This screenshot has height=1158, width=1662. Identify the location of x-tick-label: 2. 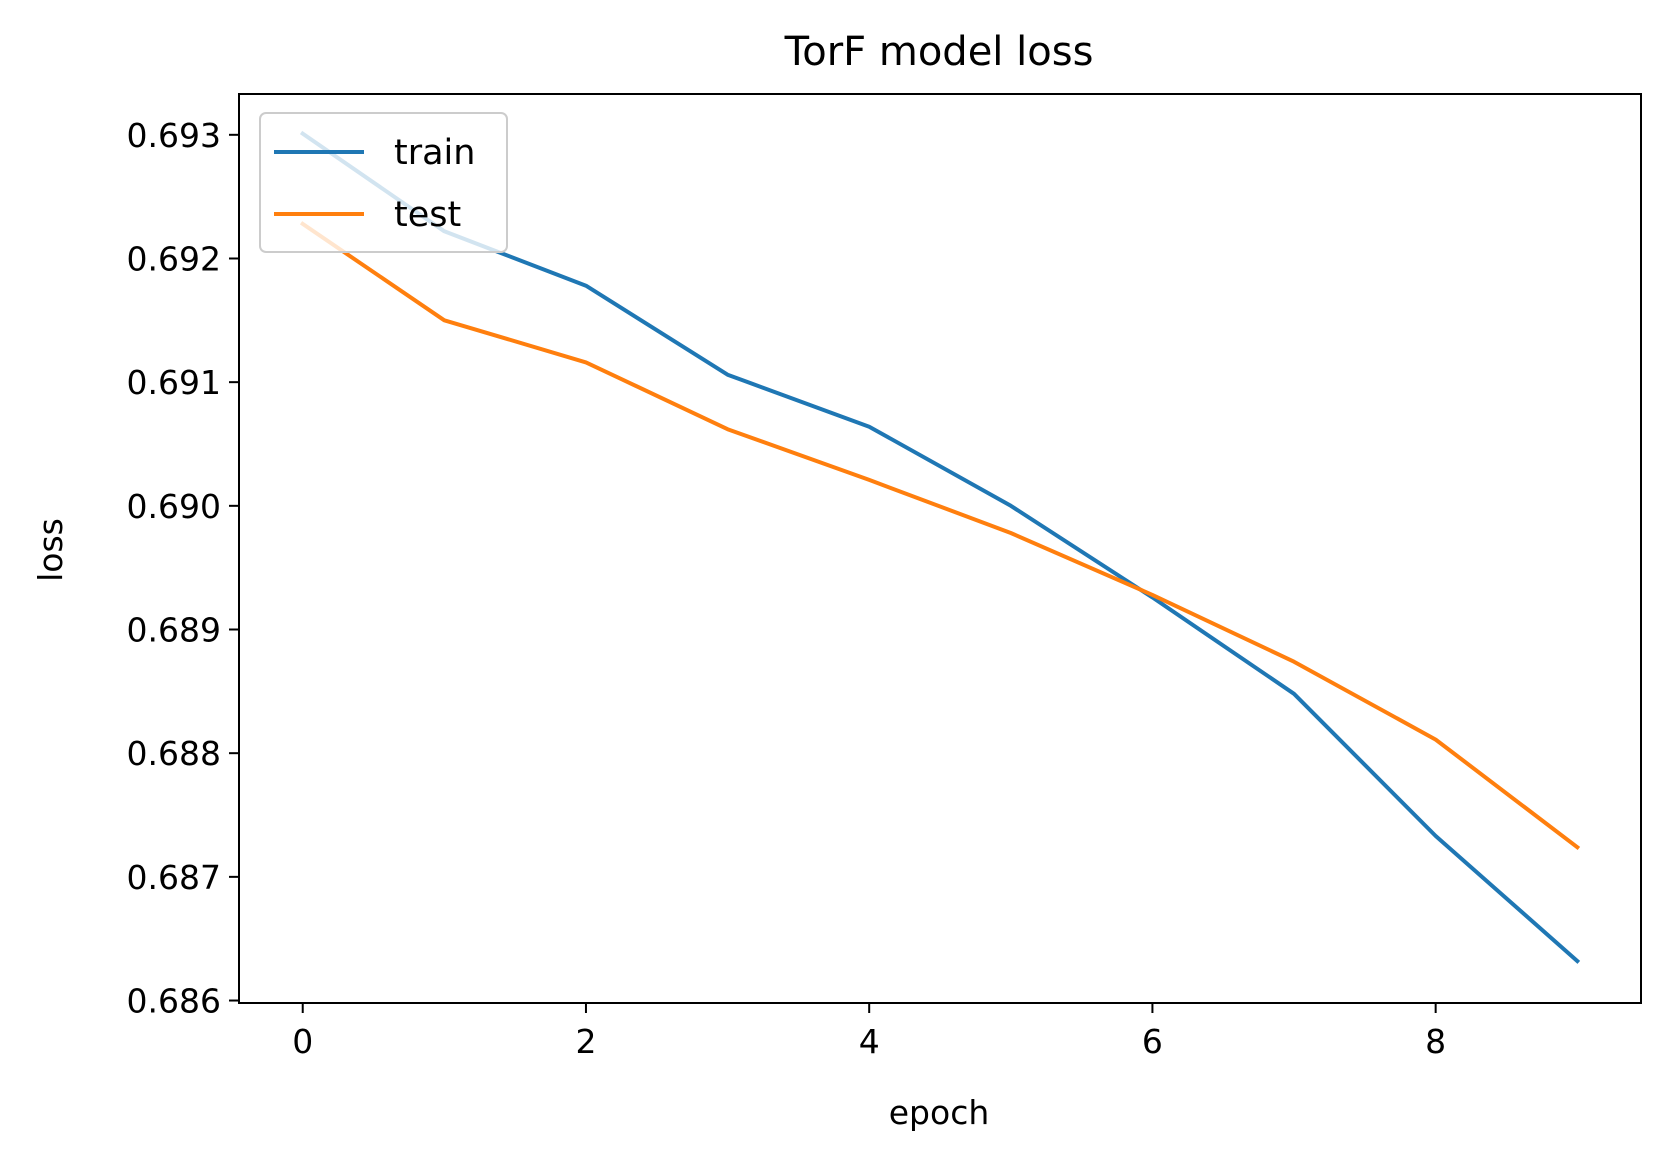
(585, 1041).